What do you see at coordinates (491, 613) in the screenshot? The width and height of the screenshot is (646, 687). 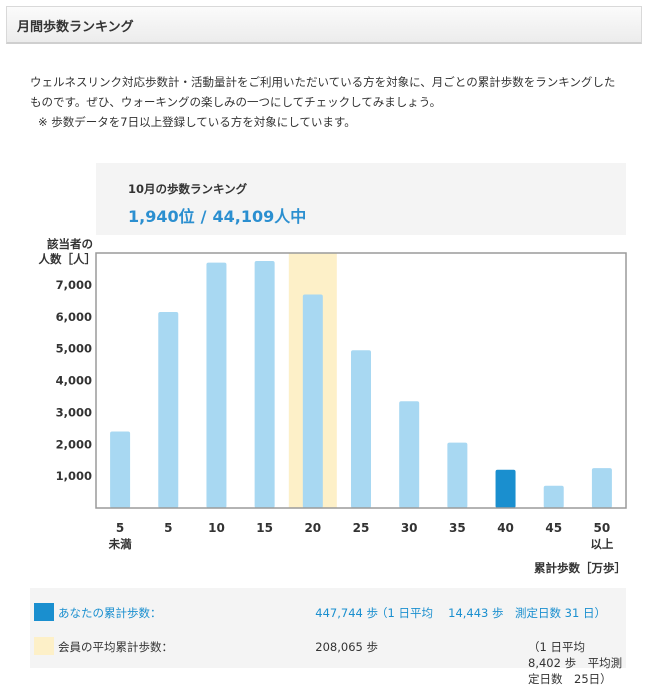 I see `legend-you-detail: （1 日平均 14,443 歩 測定日数 31 日）` at bounding box center [491, 613].